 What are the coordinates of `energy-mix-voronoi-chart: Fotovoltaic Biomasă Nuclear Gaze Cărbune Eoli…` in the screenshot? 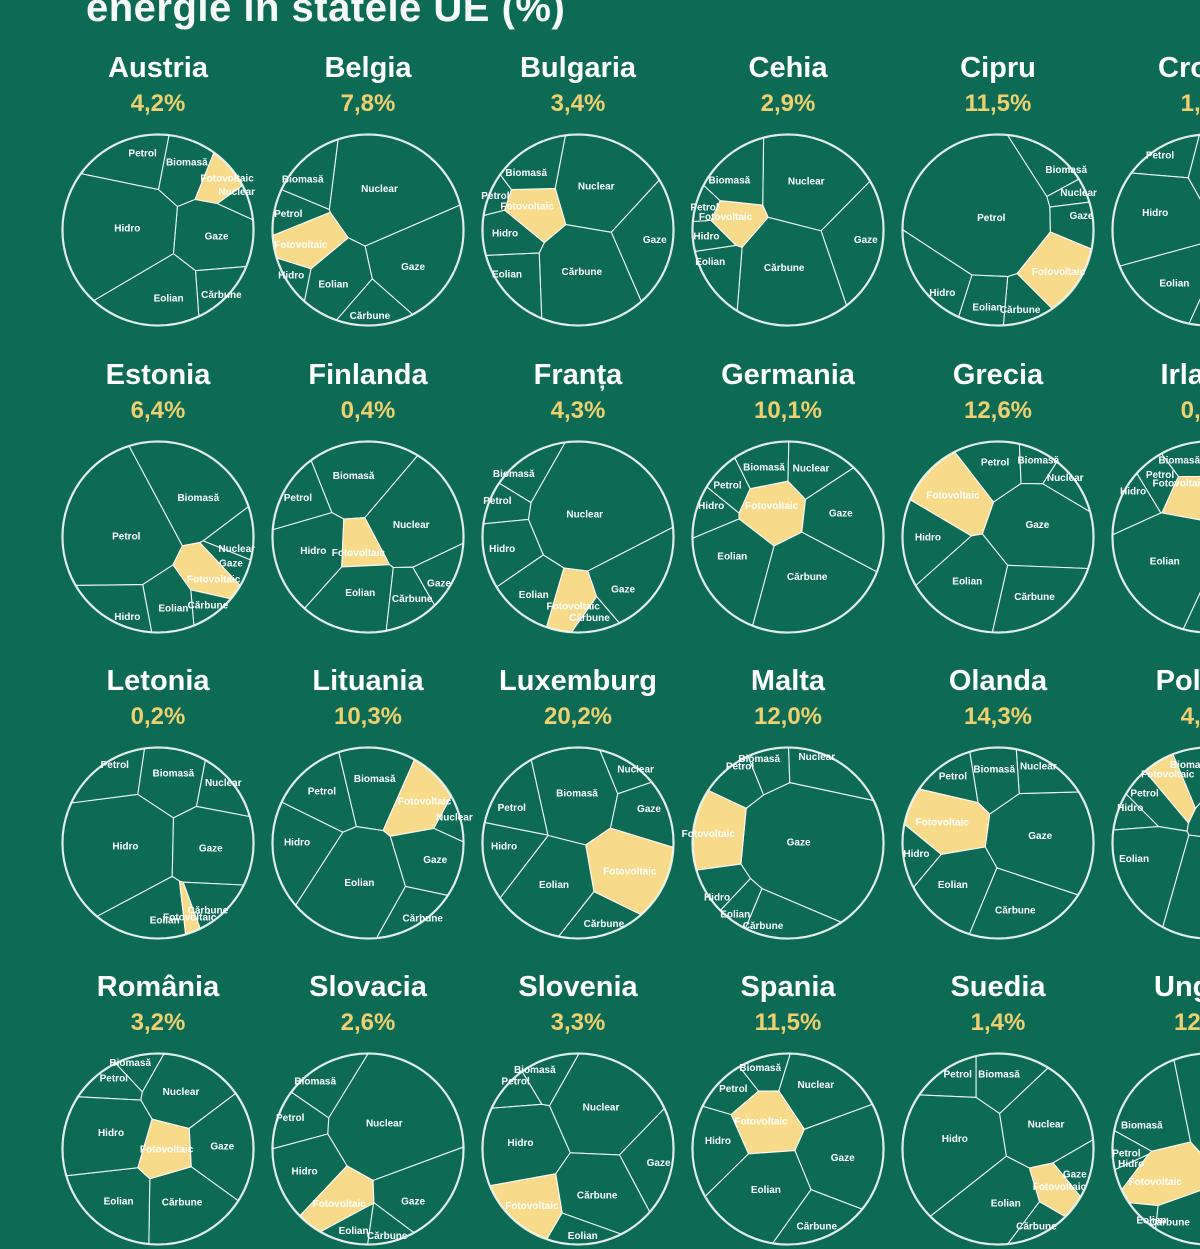 It's located at (788, 537).